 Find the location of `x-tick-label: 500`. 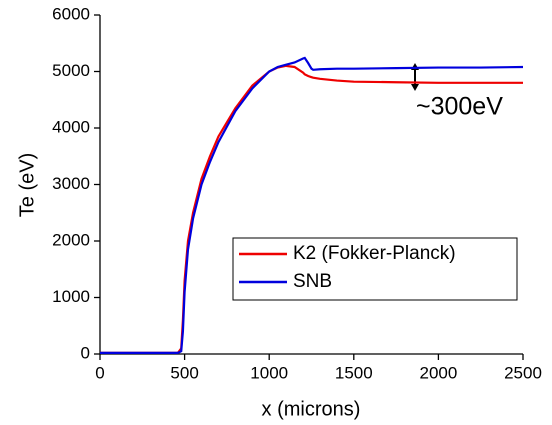

x-tick-label: 500 is located at coordinates (184, 372).